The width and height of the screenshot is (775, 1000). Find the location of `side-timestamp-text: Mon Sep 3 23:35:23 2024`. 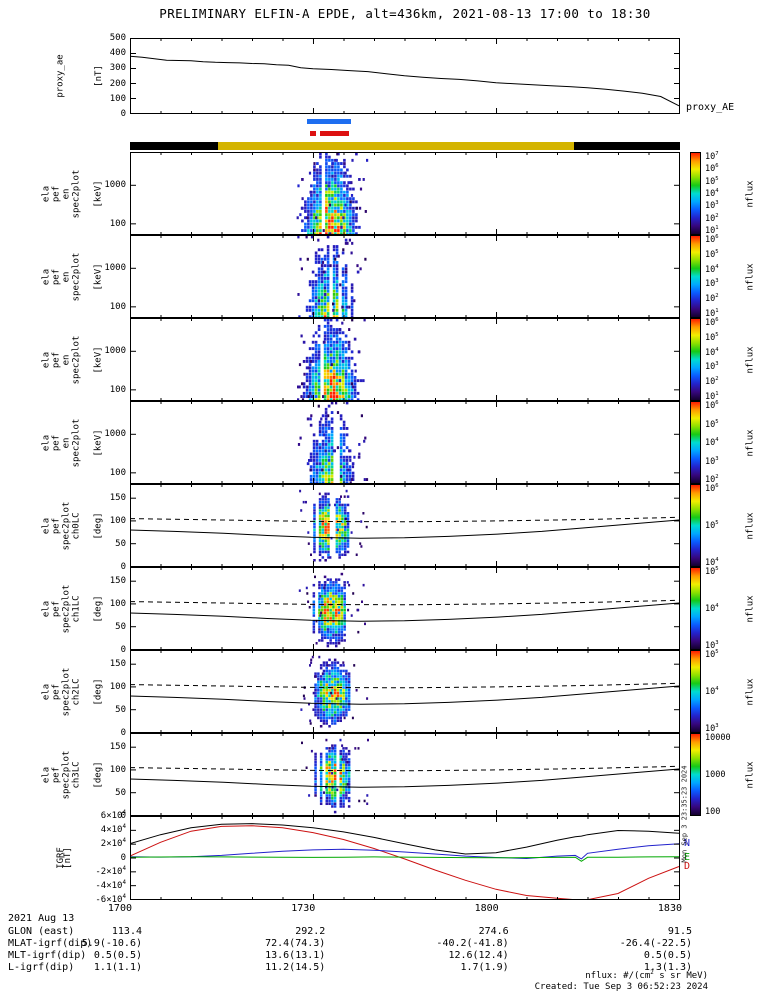

side-timestamp-text: Mon Sep 3 23:35:23 2024 is located at coordinates (684, 814).